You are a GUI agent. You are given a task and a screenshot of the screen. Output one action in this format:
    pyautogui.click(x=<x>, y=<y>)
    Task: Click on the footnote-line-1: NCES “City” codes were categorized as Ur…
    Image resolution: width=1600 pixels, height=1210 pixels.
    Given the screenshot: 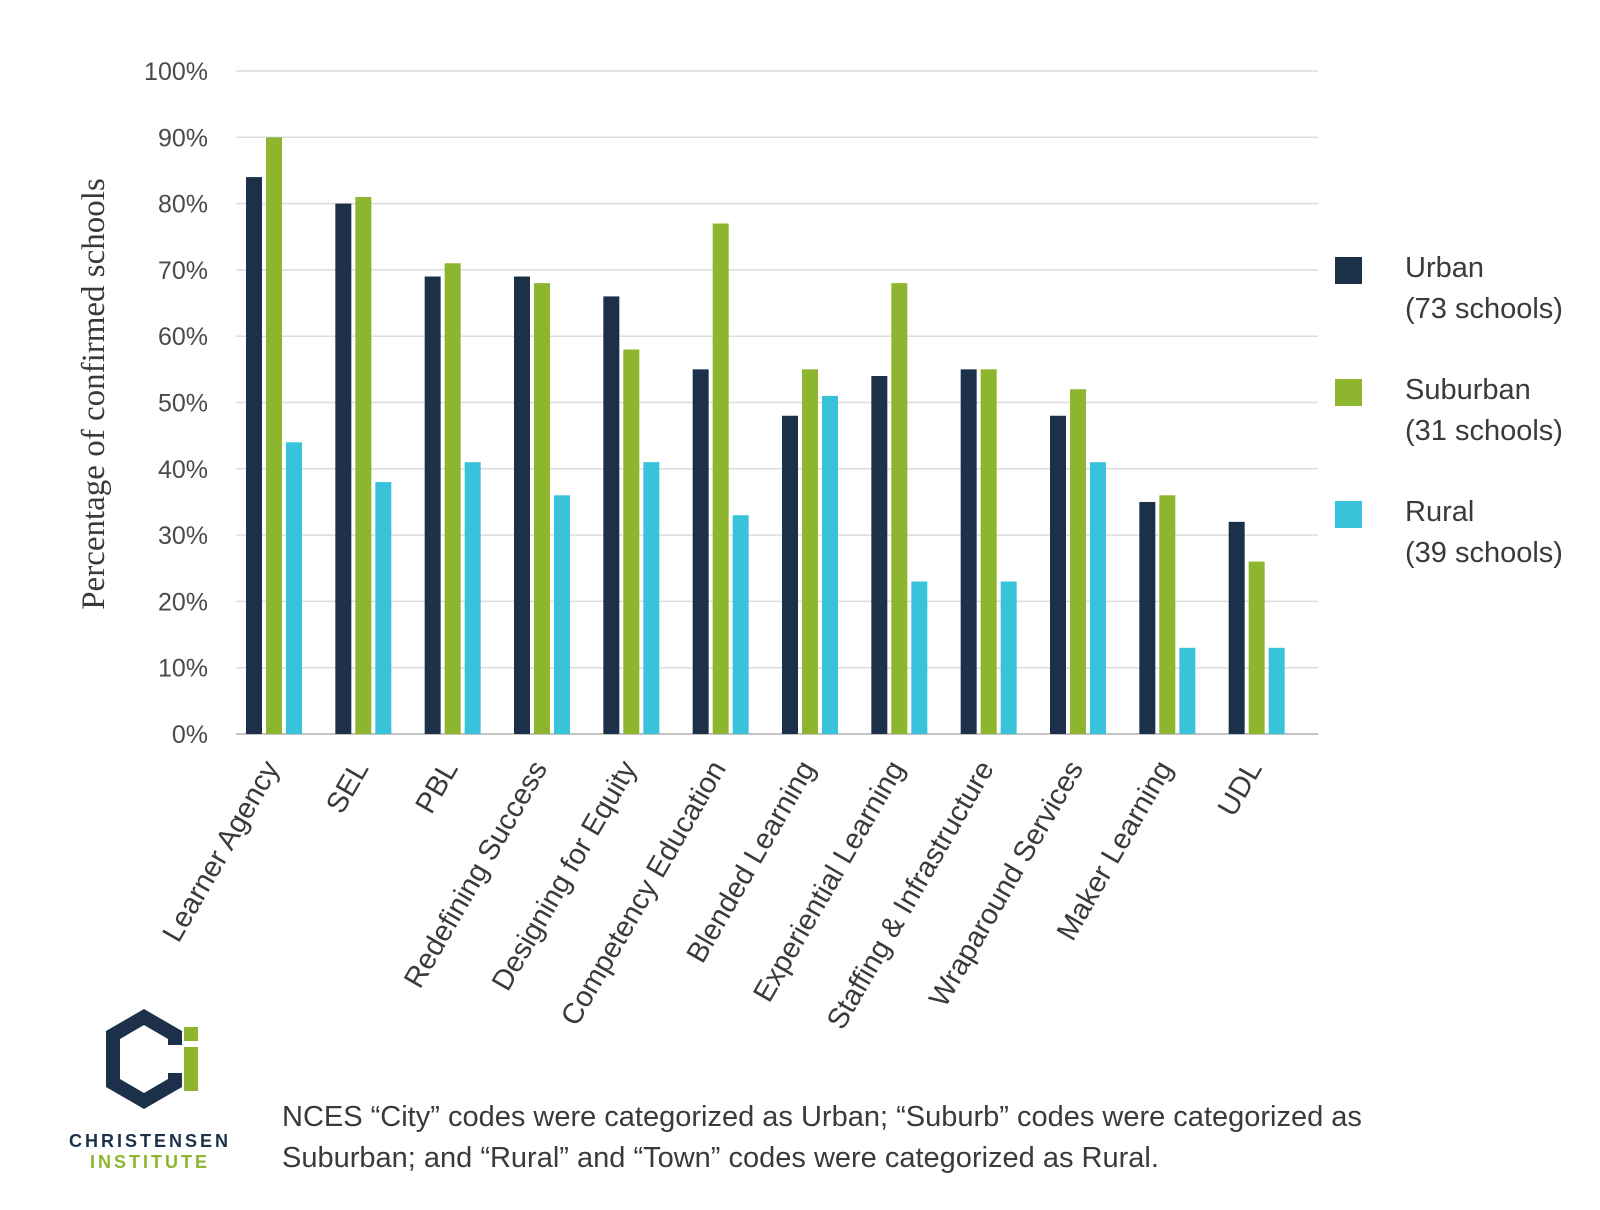 What is the action you would take?
    pyautogui.click(x=822, y=1117)
    